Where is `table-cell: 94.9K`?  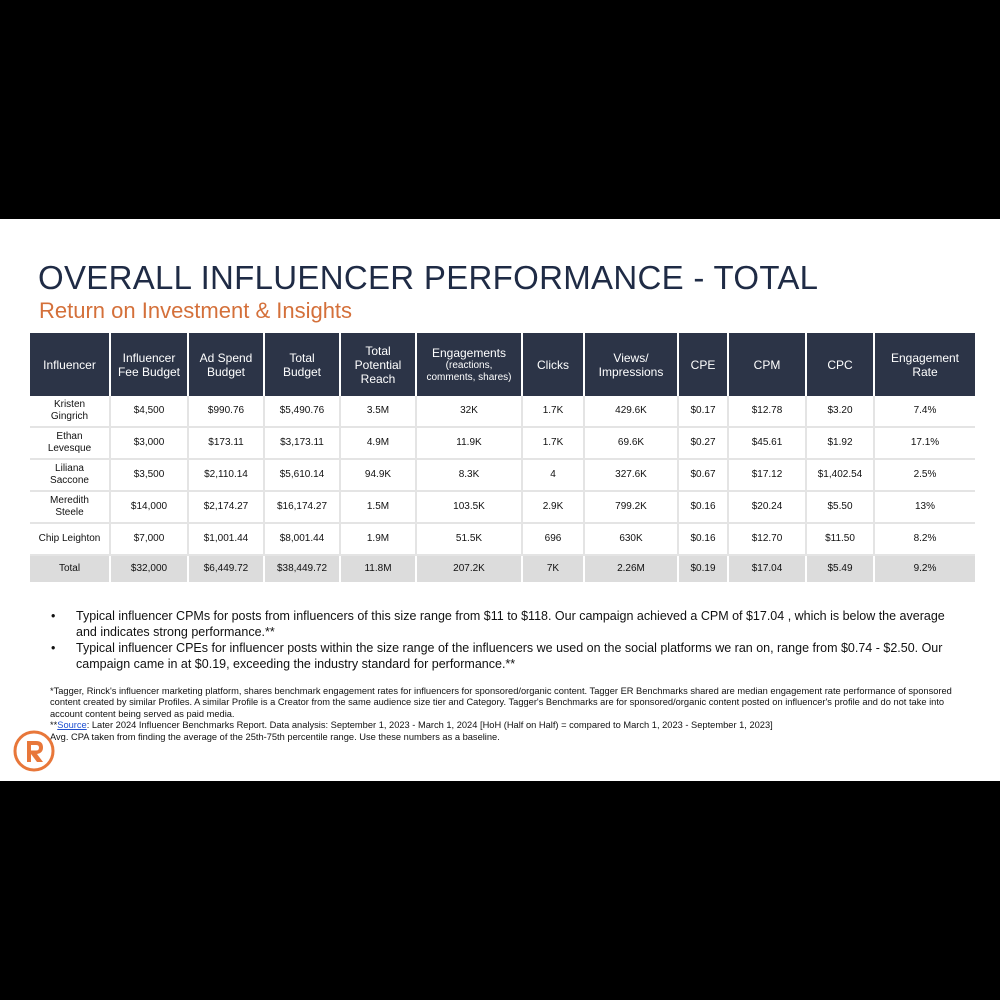 table-cell: 94.9K is located at coordinates (378, 475).